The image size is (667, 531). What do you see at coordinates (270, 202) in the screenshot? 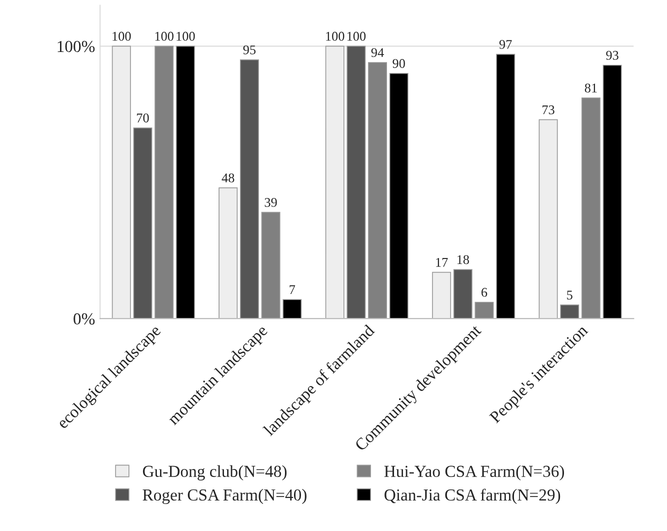
I see `data-label: 39` at bounding box center [270, 202].